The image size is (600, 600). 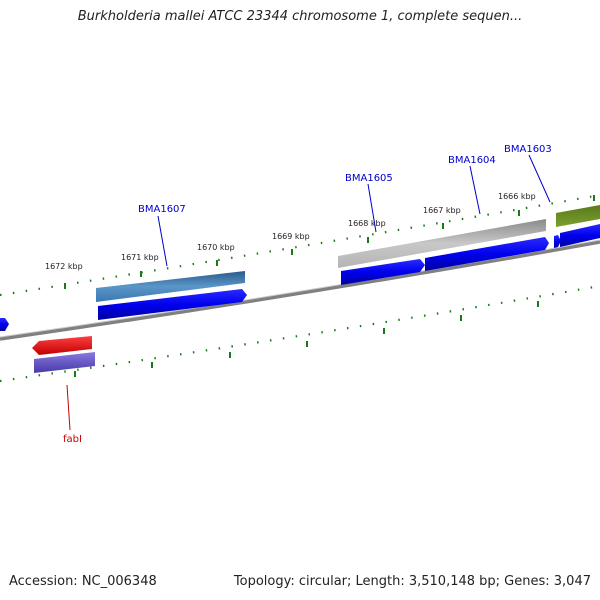 What do you see at coordinates (64, 362) in the screenshot?
I see `gene-feature-fabl` at bounding box center [64, 362].